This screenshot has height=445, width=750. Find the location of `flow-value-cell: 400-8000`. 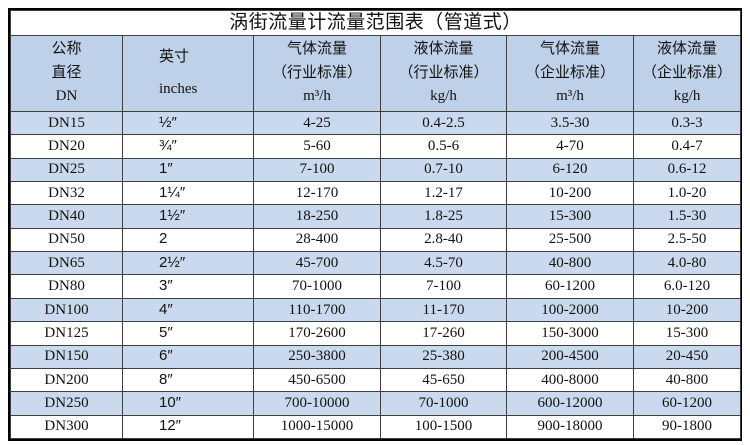

flow-value-cell: 400-8000 is located at coordinates (570, 380).